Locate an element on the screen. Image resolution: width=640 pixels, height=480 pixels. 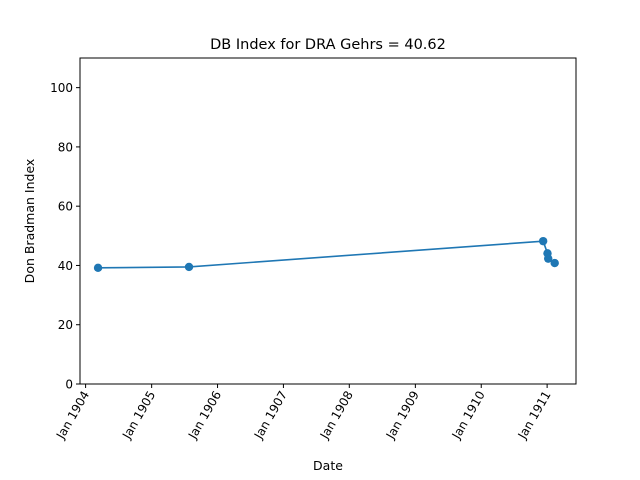
chart-title: DB Index for DRA Gehrs = 40.62 is located at coordinates (328, 45).